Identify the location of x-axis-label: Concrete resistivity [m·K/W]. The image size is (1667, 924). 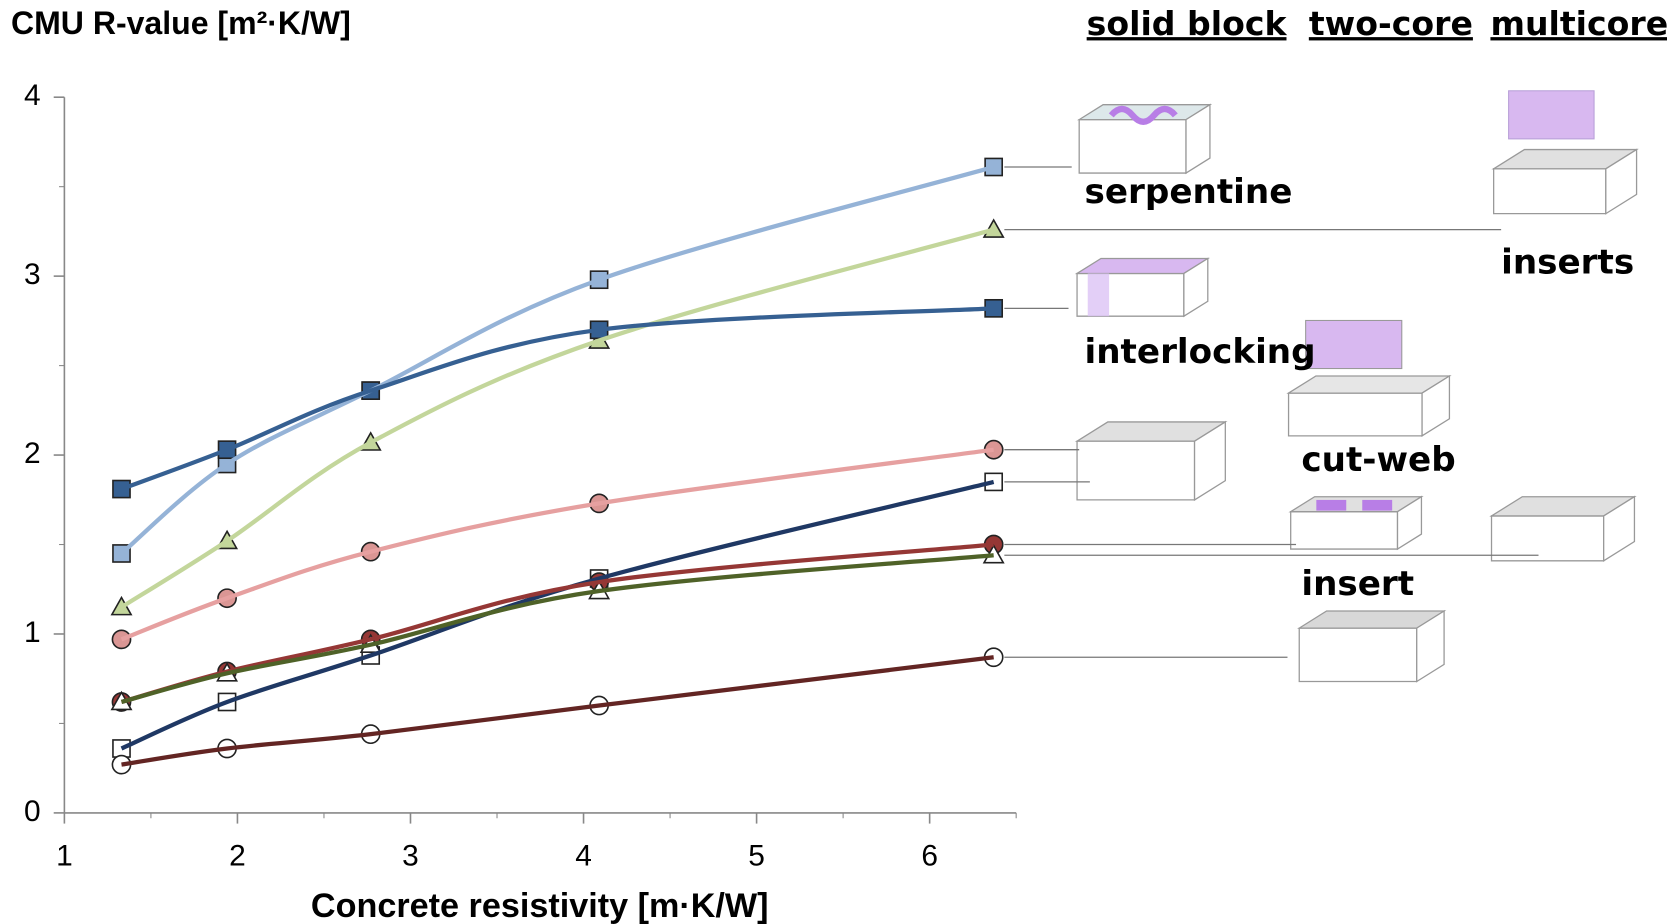
(540, 905).